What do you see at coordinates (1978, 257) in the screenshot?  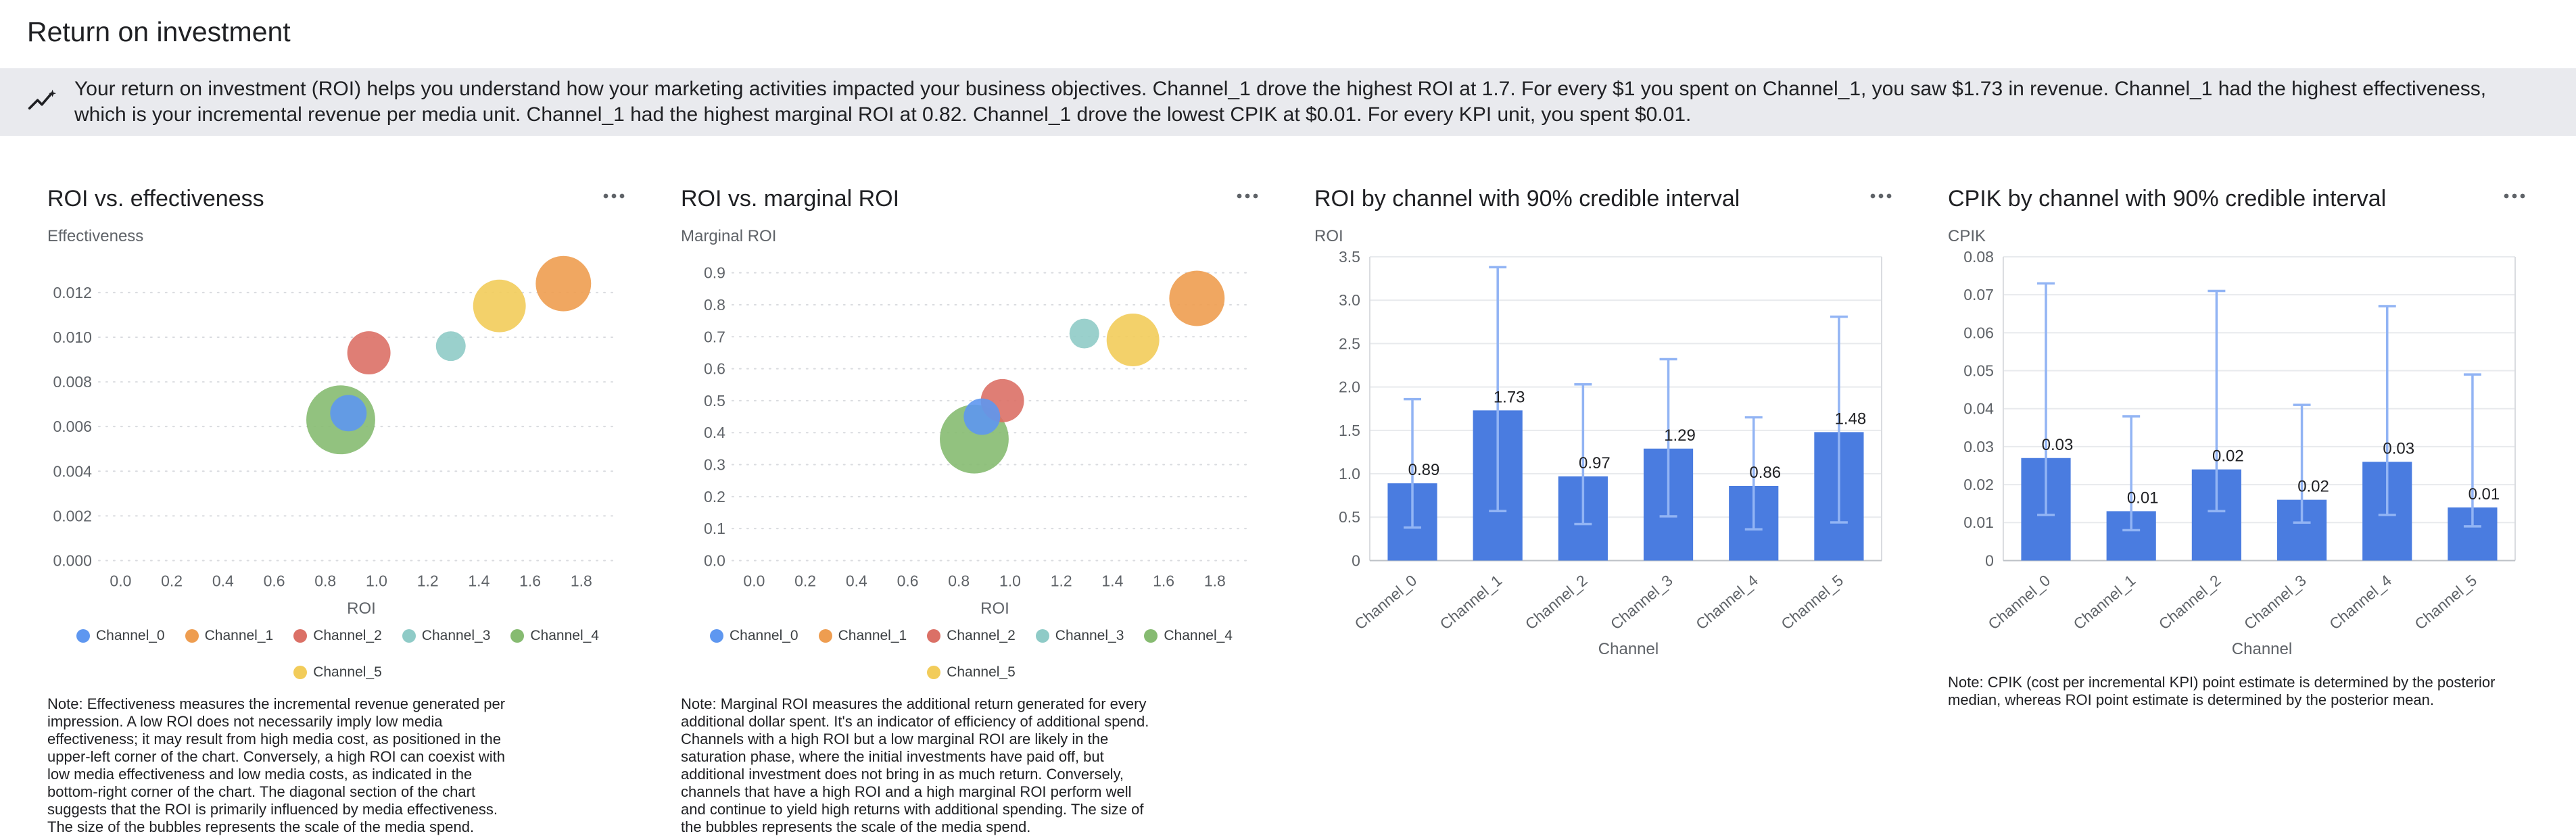 I see `svg-text: 0.08` at bounding box center [1978, 257].